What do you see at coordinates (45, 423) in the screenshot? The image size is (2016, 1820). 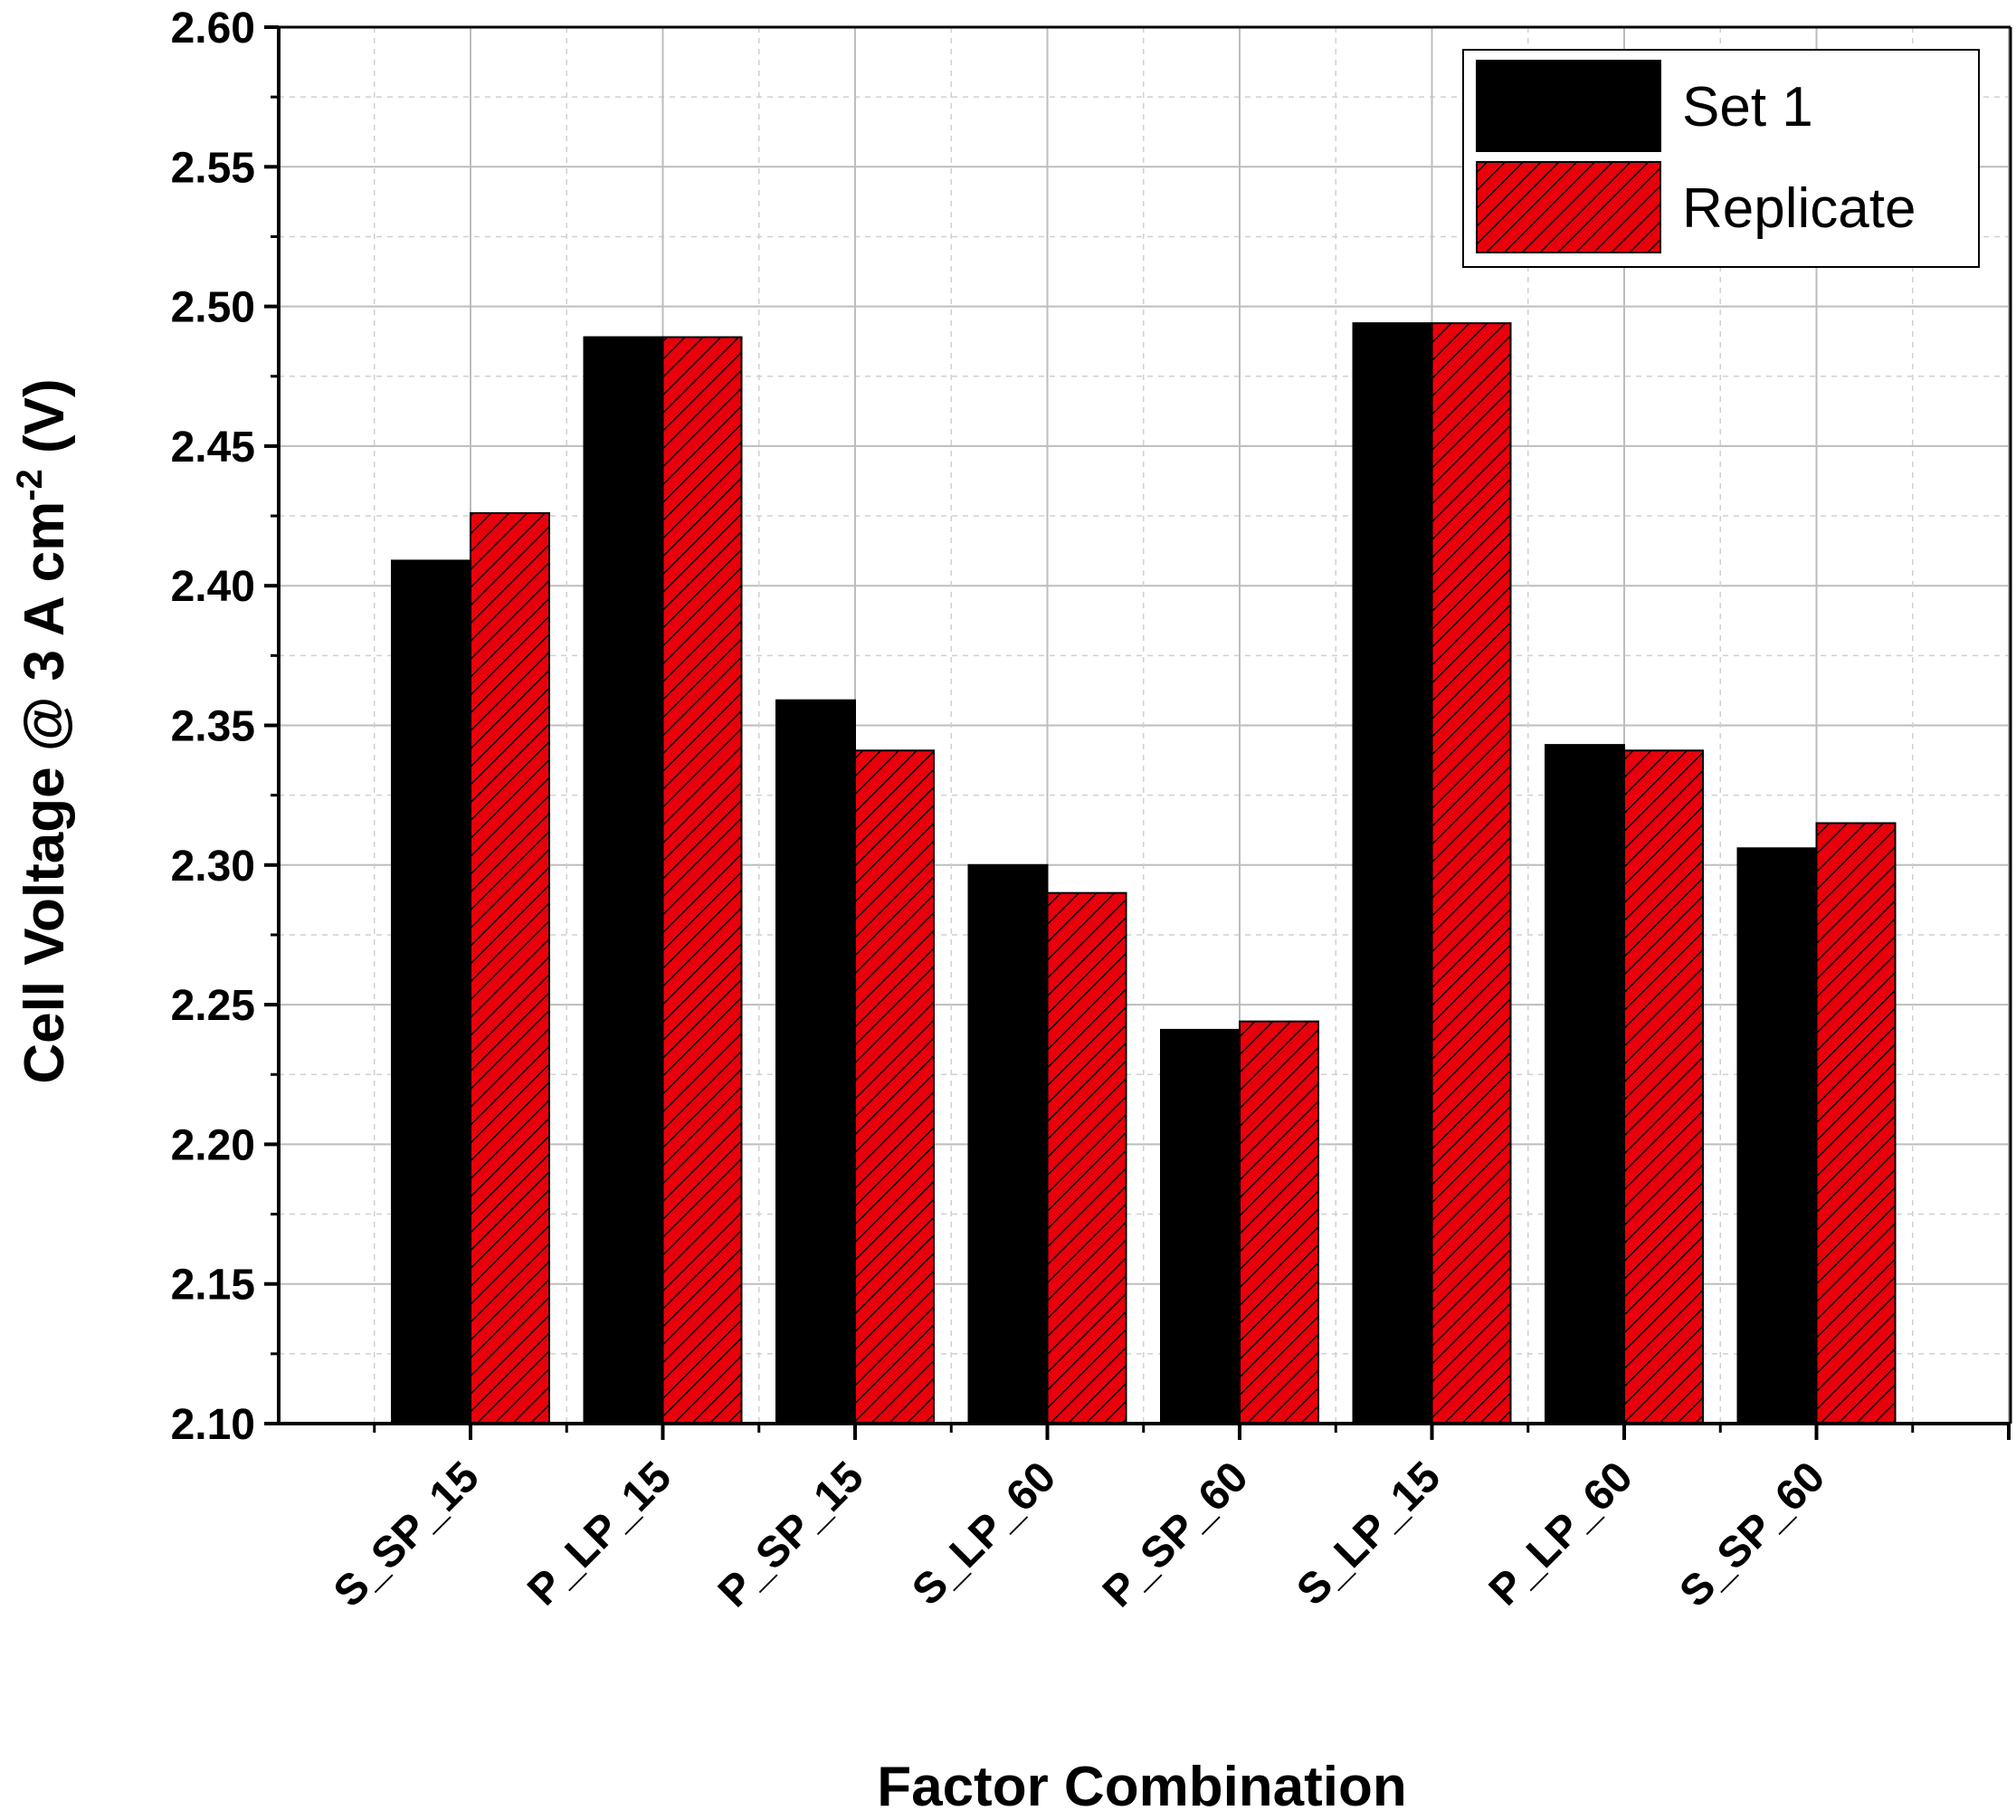 I see `y-axis-title-end: (V)` at bounding box center [45, 423].